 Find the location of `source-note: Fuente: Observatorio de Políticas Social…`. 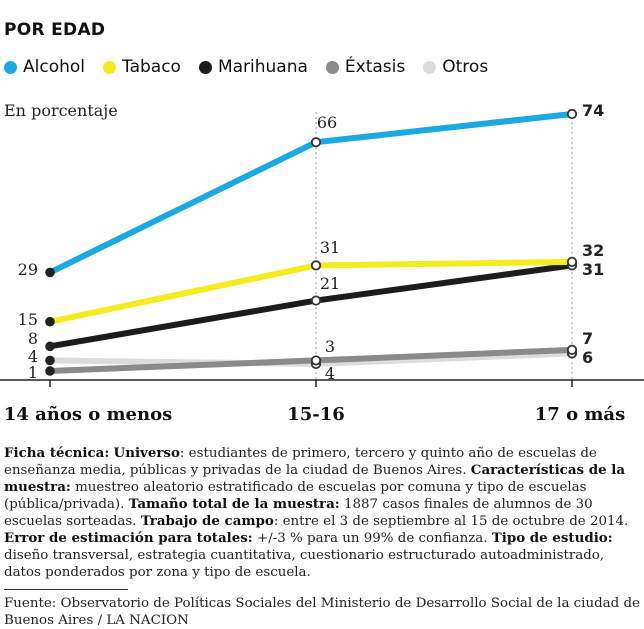

source-note: Fuente: Observatorio de Políticas Social… is located at coordinates (322, 612).